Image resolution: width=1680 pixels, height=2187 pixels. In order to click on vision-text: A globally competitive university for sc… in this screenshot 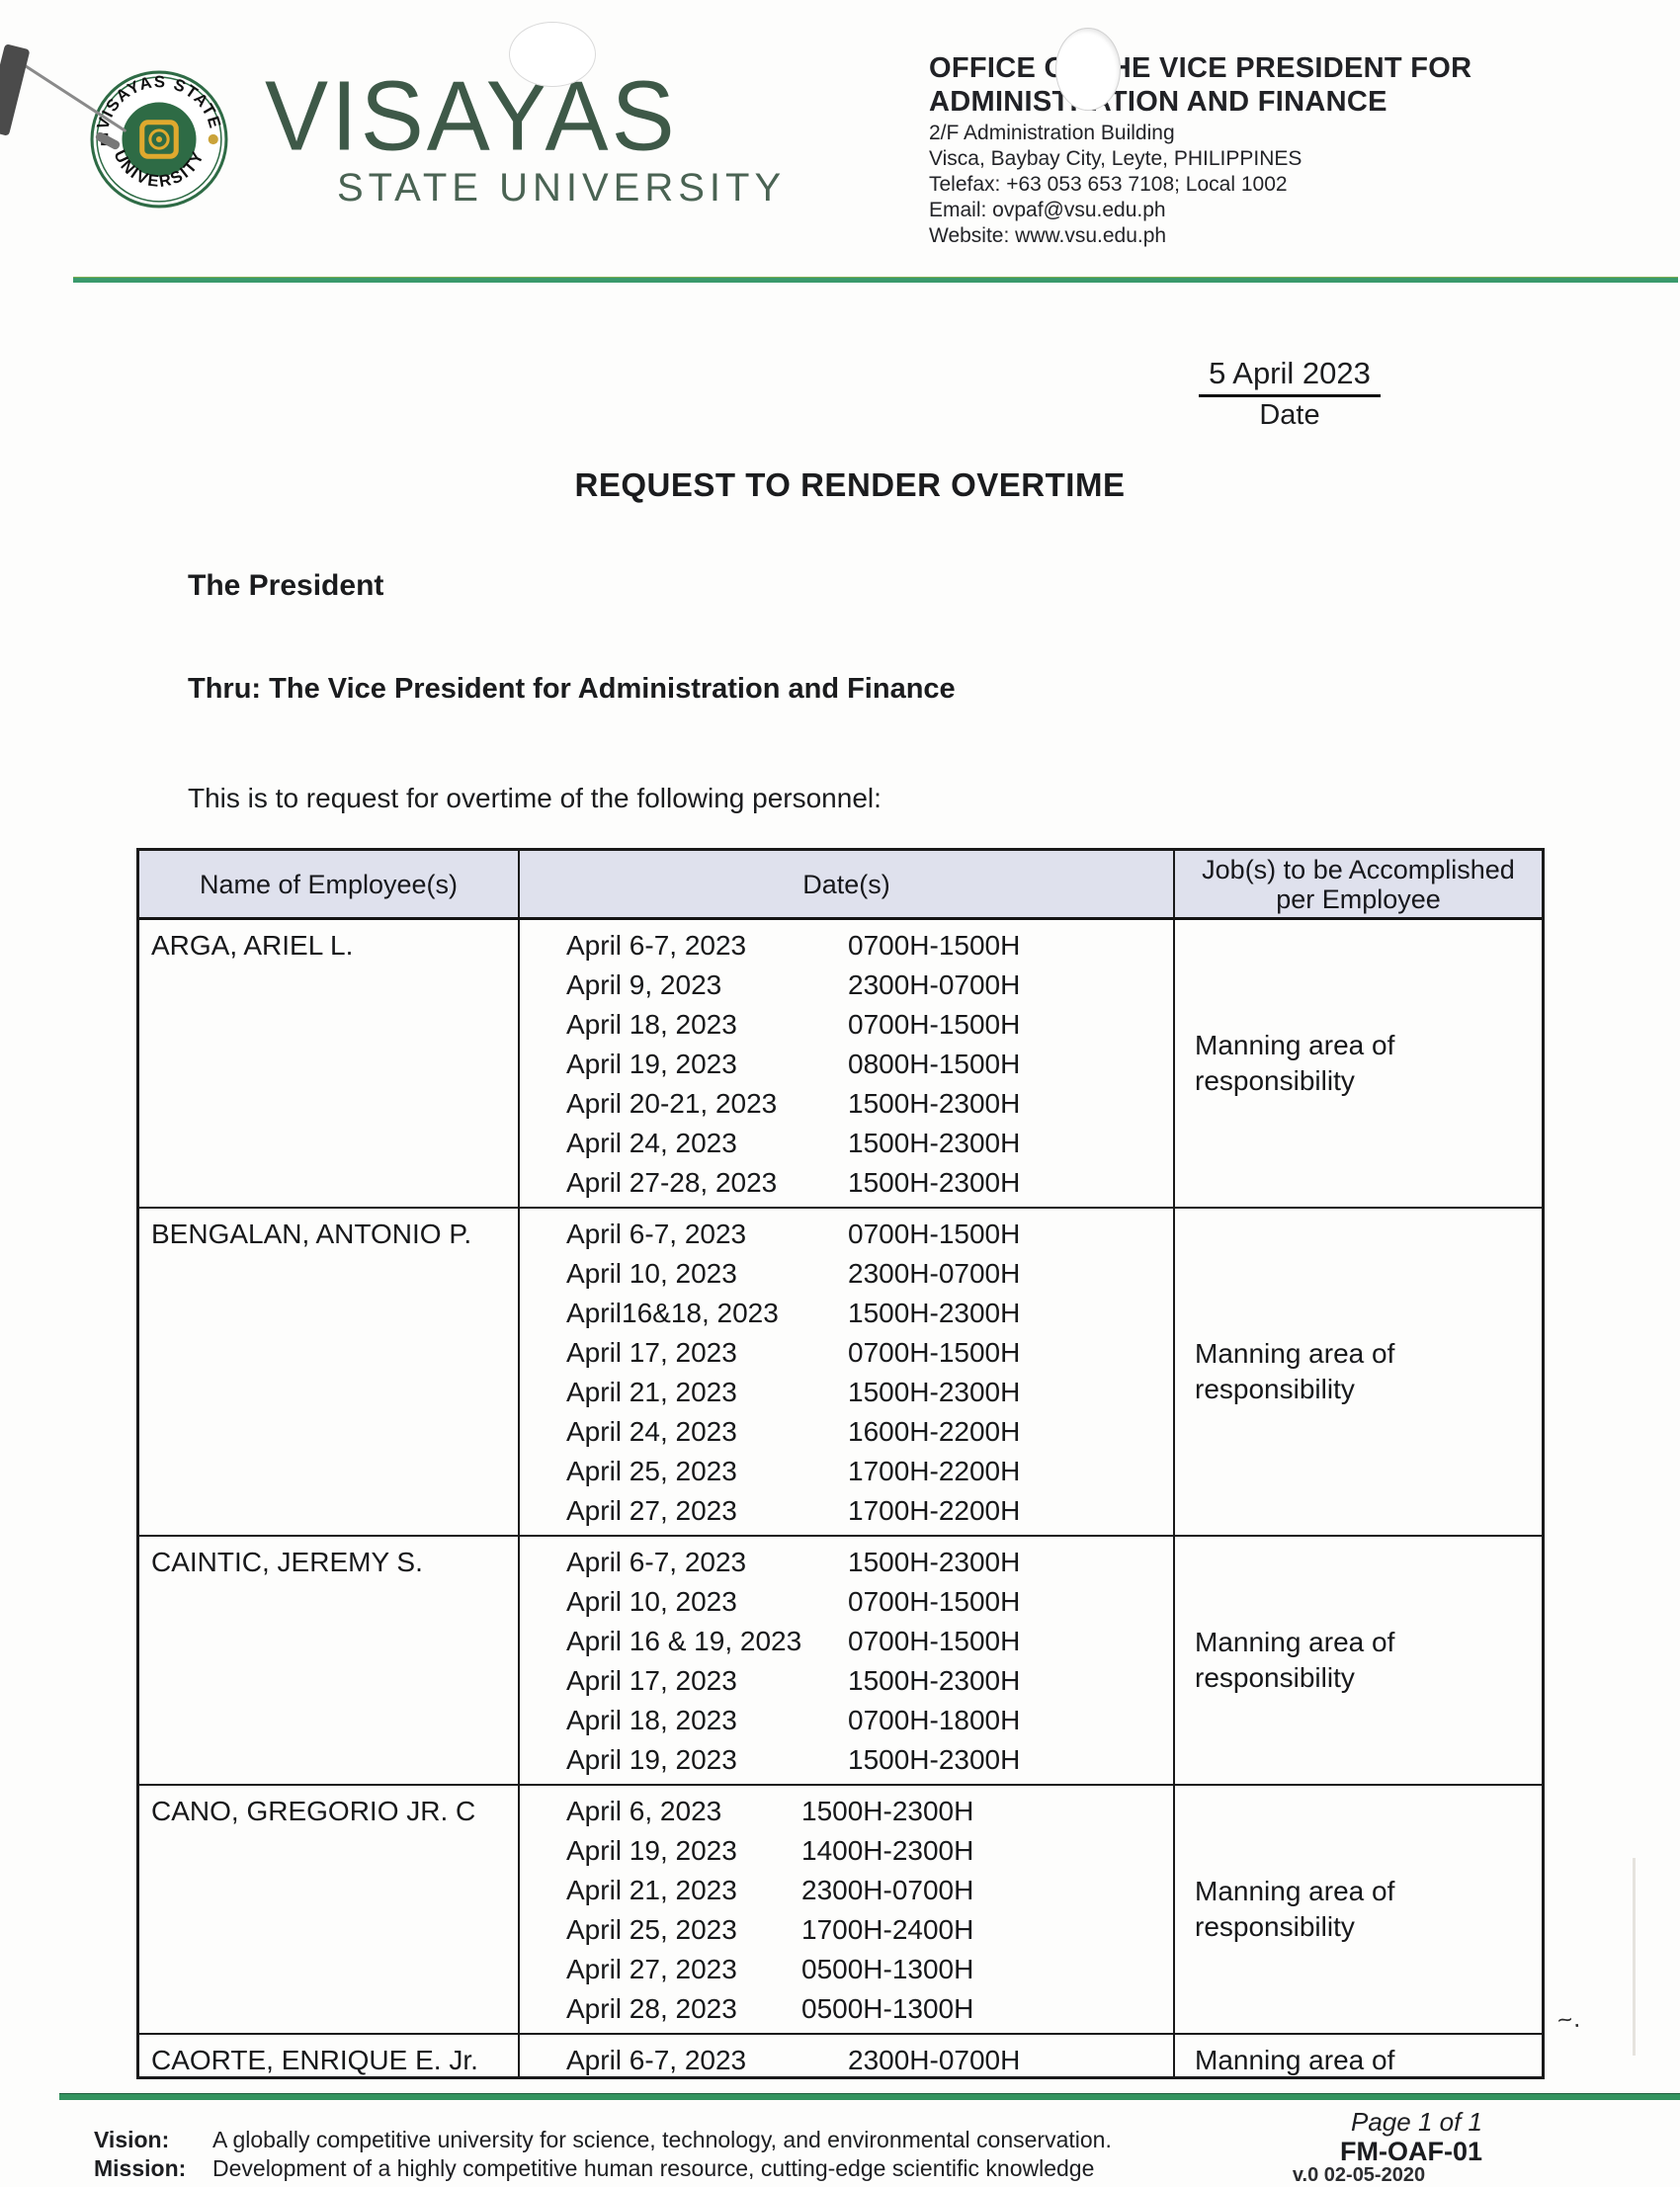, I will do `click(662, 2139)`.